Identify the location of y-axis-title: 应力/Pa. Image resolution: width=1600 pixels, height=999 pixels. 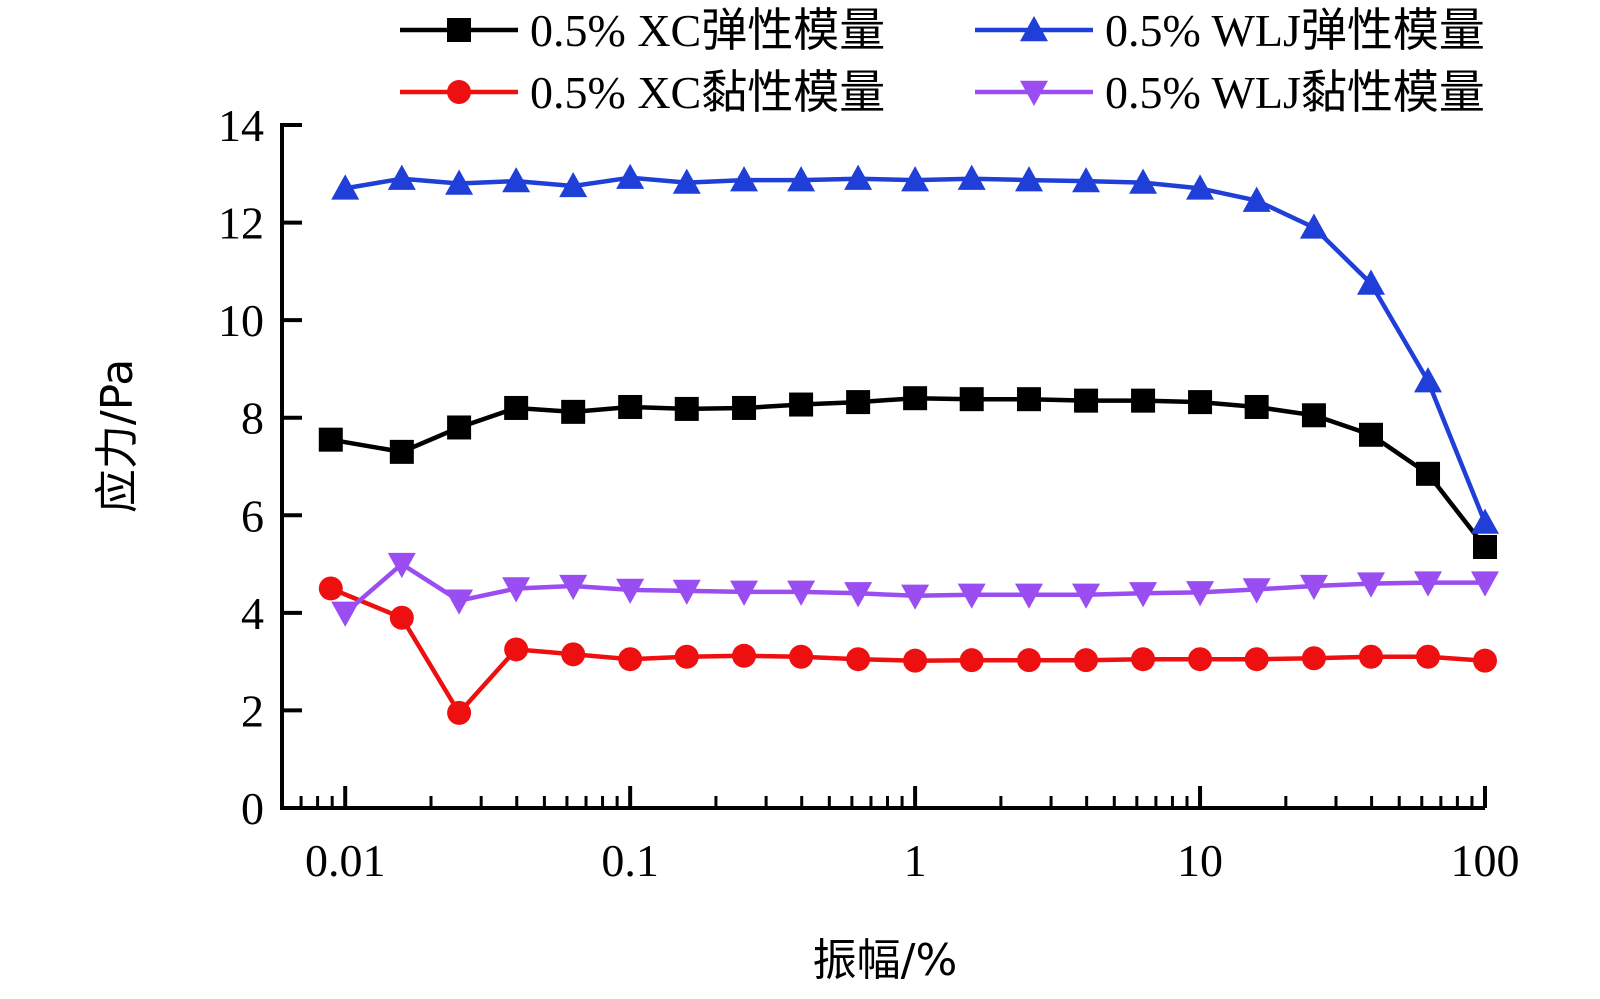
(117, 436).